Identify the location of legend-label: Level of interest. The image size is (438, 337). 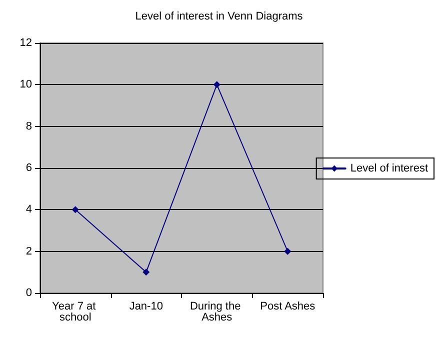
(389, 168).